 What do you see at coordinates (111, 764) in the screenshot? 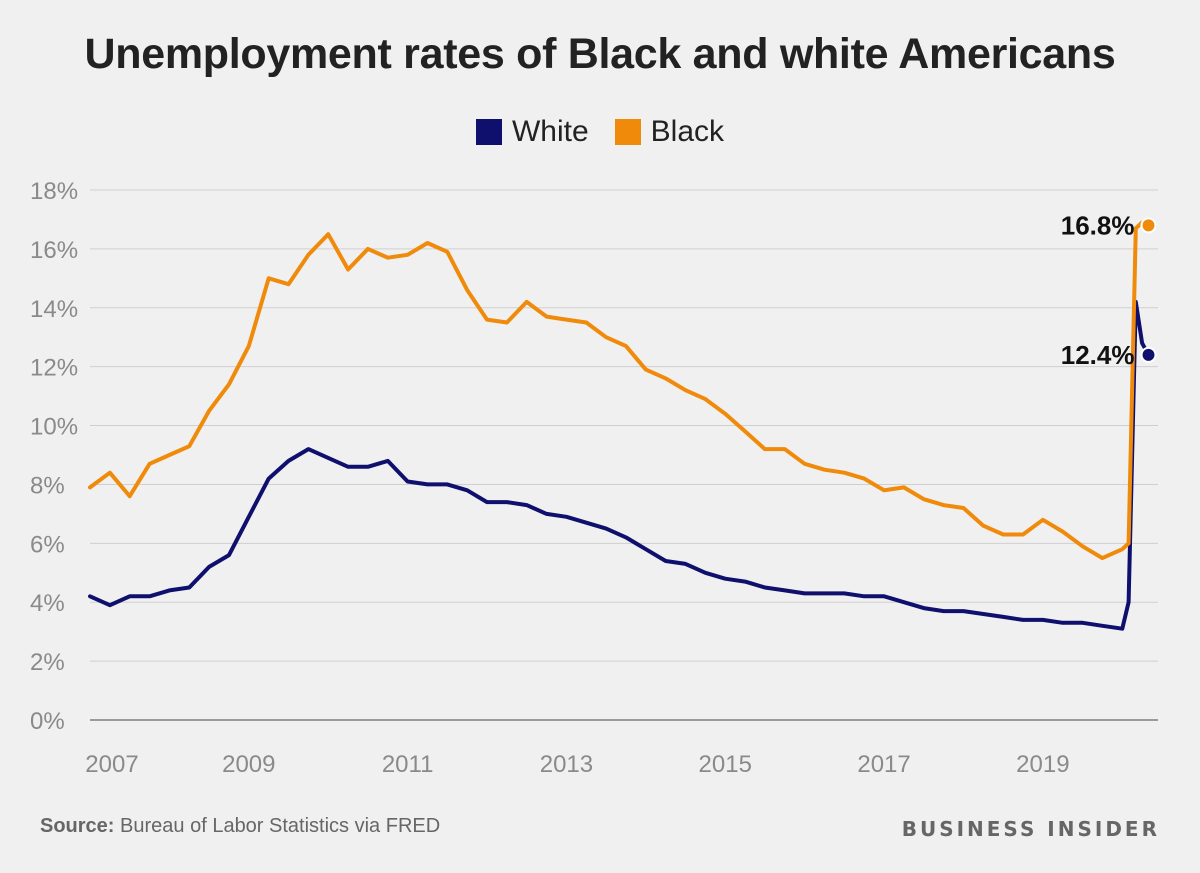
I see `x-tick-label: 2007` at bounding box center [111, 764].